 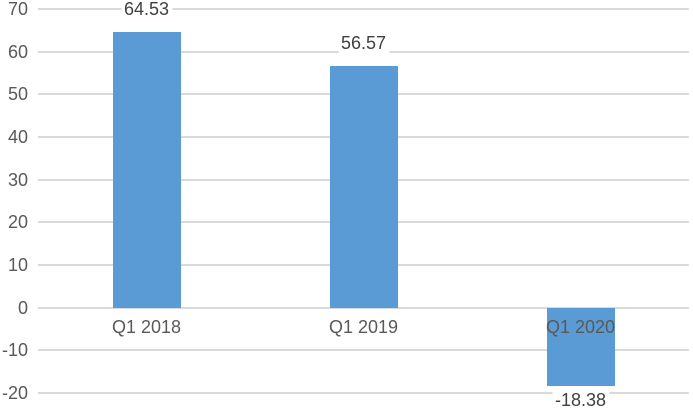 I want to click on category-label: Q1 2018, so click(x=146, y=326).